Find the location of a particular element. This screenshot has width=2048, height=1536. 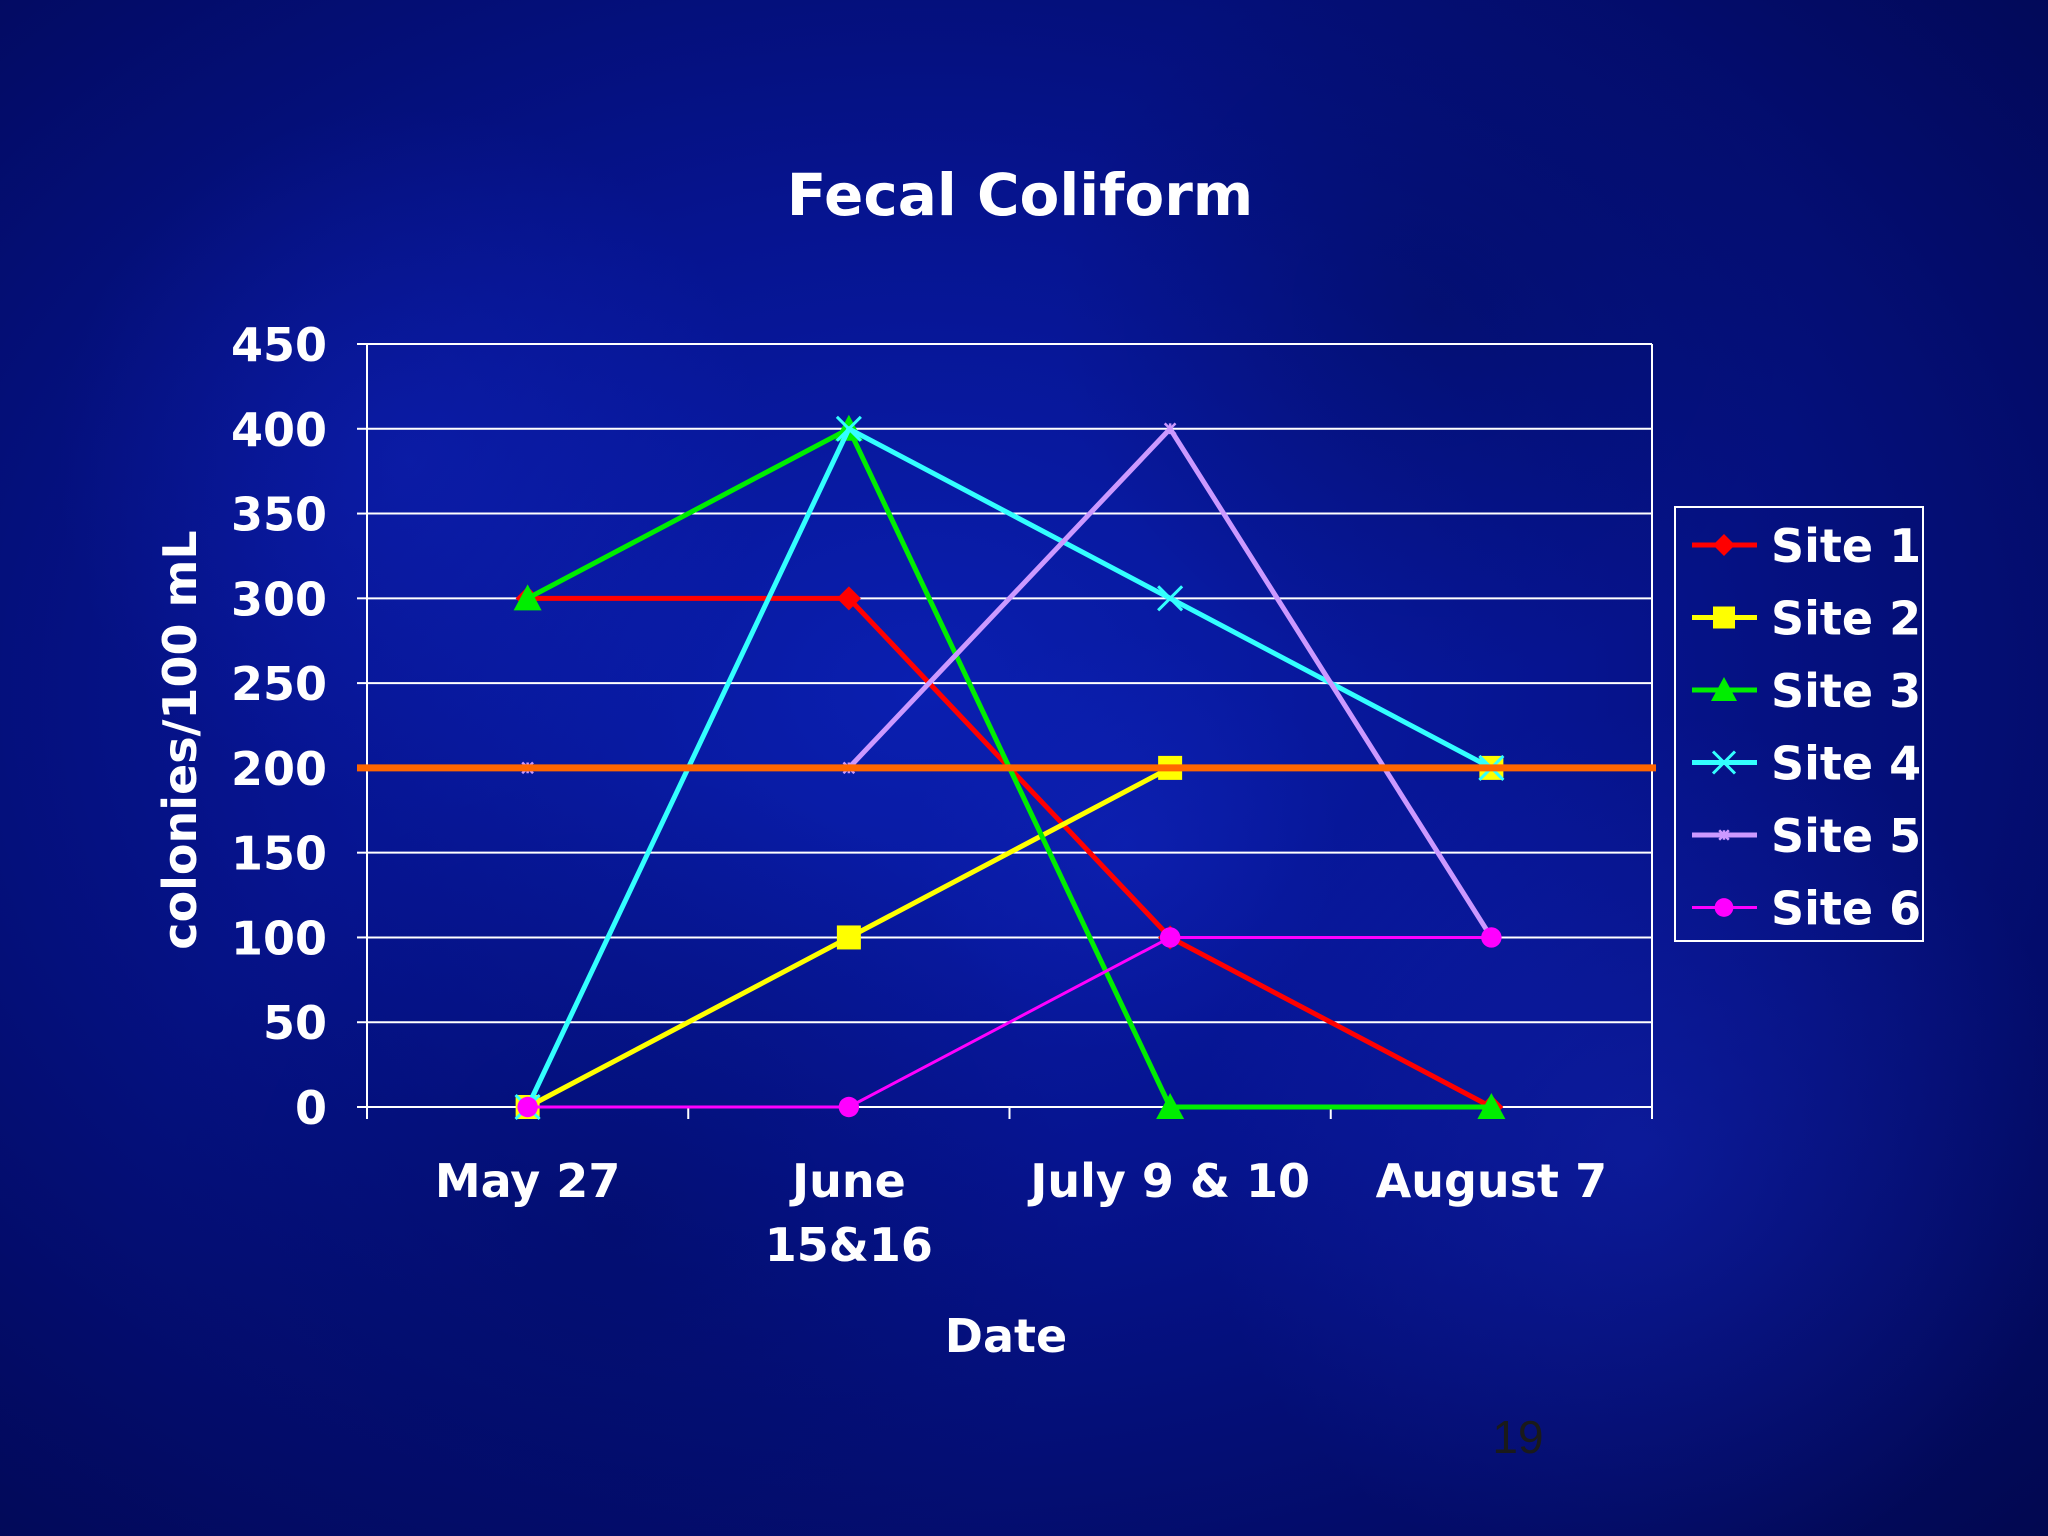

x-tick-label: June 15&16 is located at coordinates (849, 1213).